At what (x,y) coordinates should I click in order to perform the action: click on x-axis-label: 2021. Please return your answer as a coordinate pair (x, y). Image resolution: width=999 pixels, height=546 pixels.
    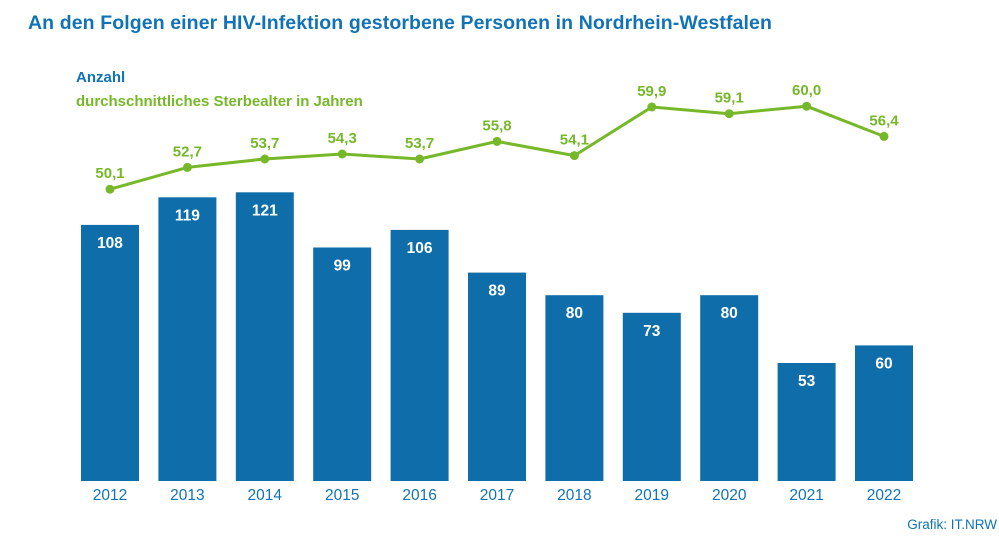
    Looking at the image, I should click on (806, 495).